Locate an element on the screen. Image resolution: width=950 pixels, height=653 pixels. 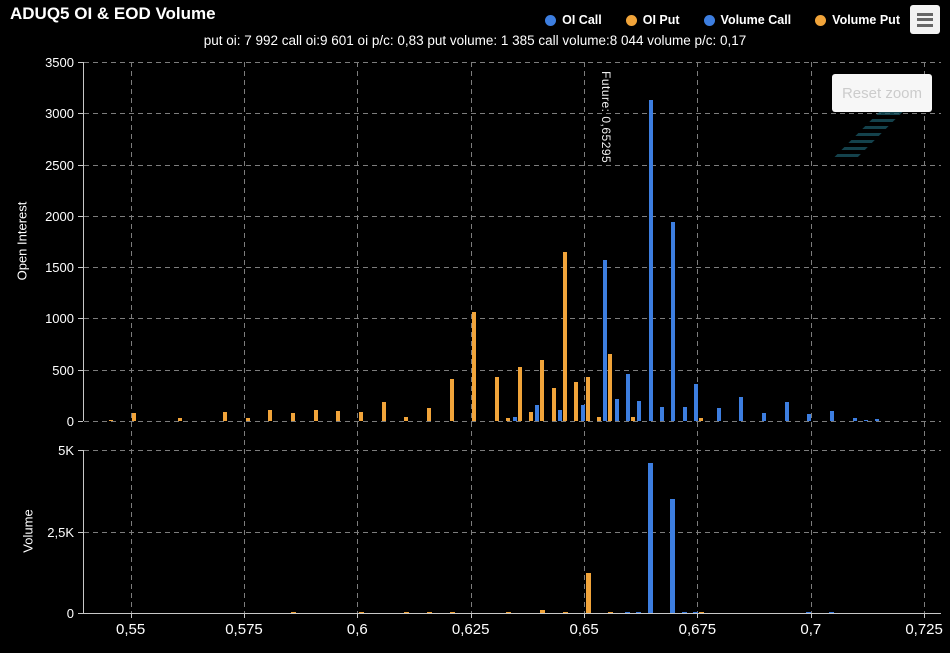
y-tick-label: 2,5K is located at coordinates (60, 532).